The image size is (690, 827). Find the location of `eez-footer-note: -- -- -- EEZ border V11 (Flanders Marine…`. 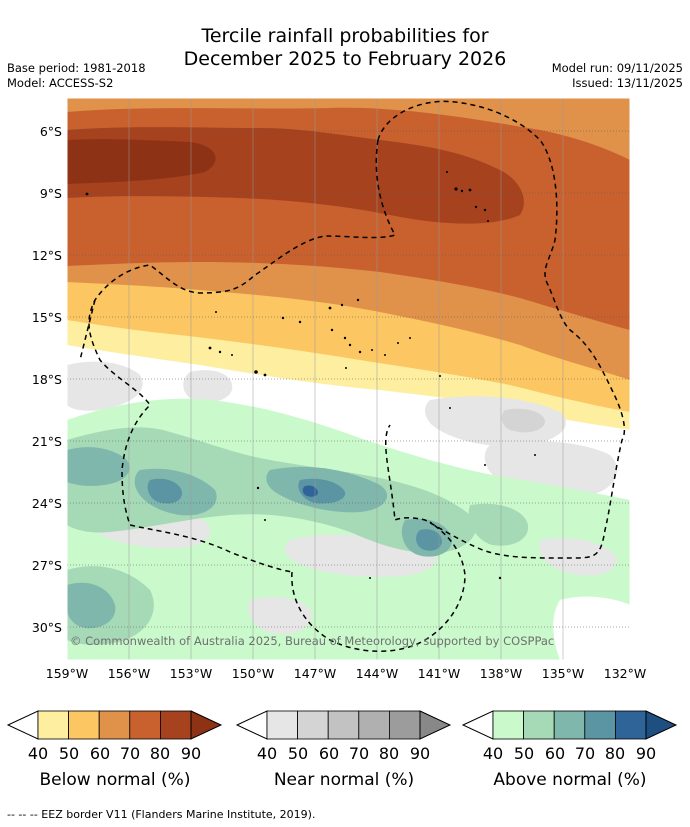

eez-footer-note: -- -- -- EEZ border V11 (Flanders Marine… is located at coordinates (161, 814).